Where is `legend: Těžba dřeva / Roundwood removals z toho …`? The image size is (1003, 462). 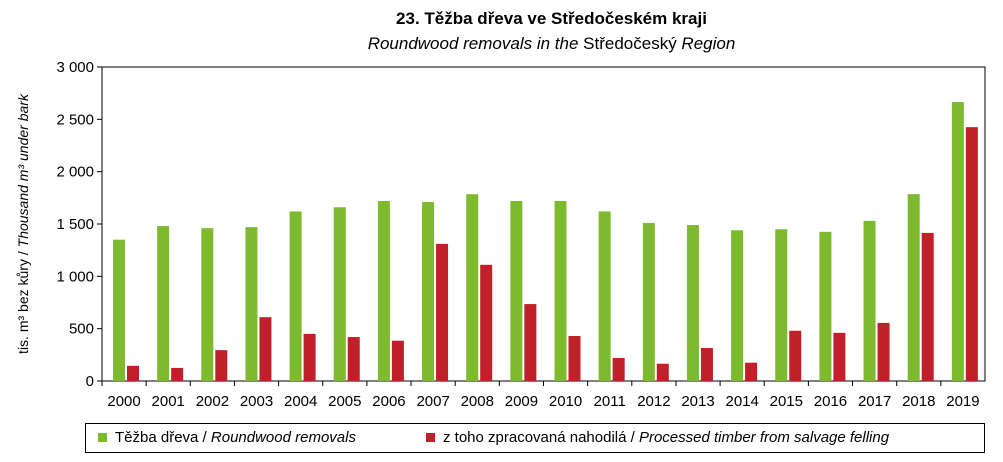 legend: Těžba dřeva / Roundwood removals z toho … is located at coordinates (535, 438).